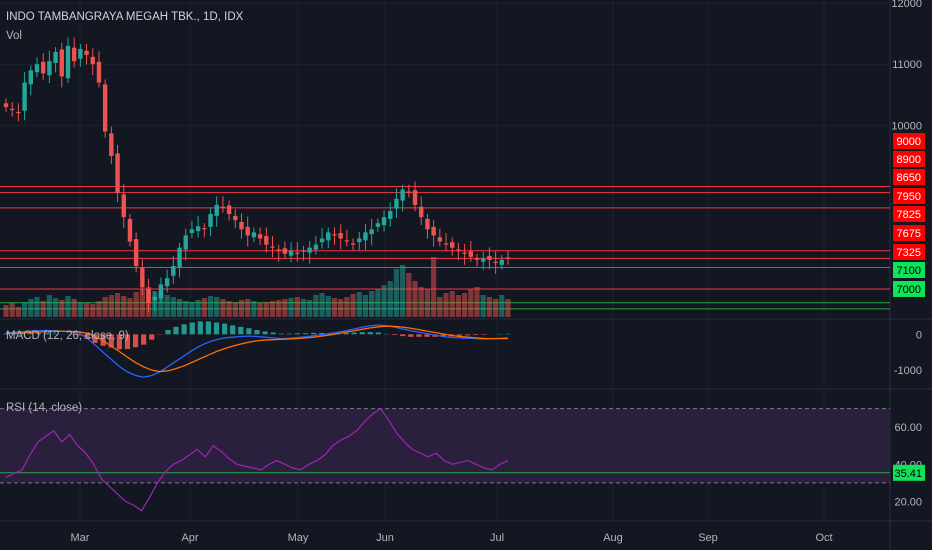 Image resolution: width=932 pixels, height=550 pixels. Describe the element at coordinates (909, 290) in the screenshot. I see `price-level-label: 7000` at that location.